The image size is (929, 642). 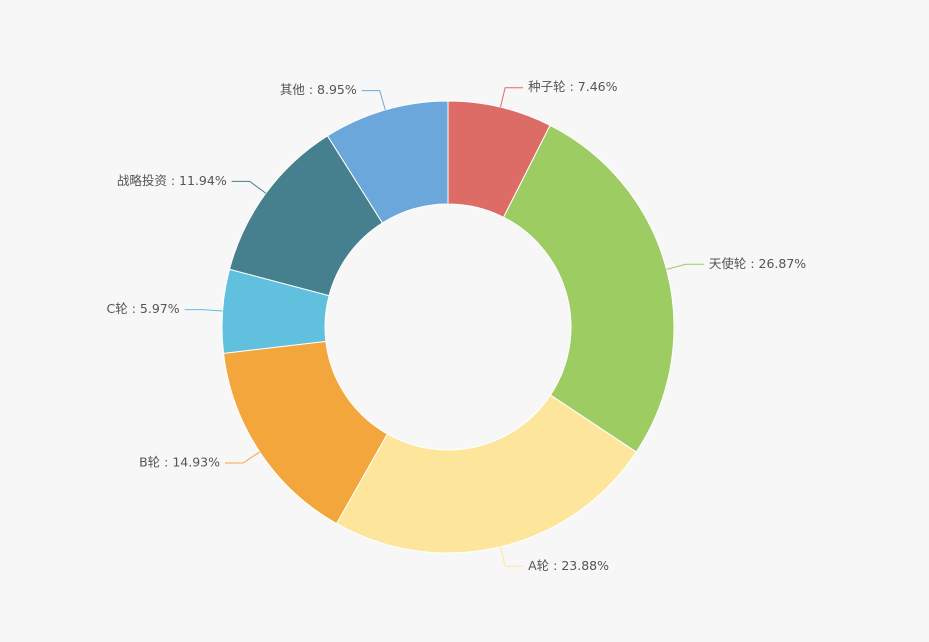 I want to click on data-label: 其他 : 8.95%, so click(x=318, y=89).